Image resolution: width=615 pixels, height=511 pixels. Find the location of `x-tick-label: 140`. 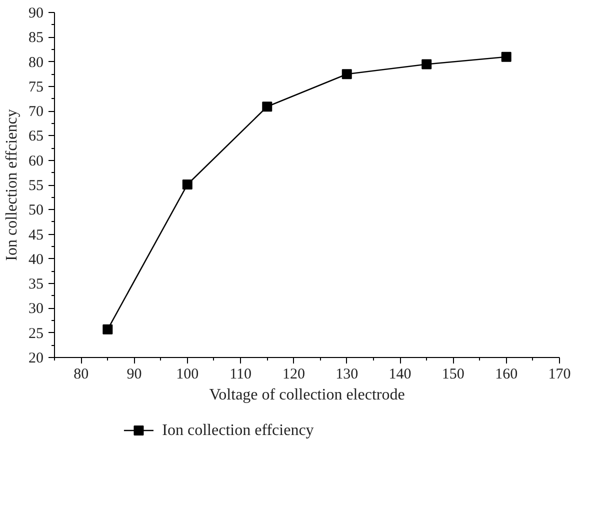

x-tick-label: 140 is located at coordinates (400, 374).